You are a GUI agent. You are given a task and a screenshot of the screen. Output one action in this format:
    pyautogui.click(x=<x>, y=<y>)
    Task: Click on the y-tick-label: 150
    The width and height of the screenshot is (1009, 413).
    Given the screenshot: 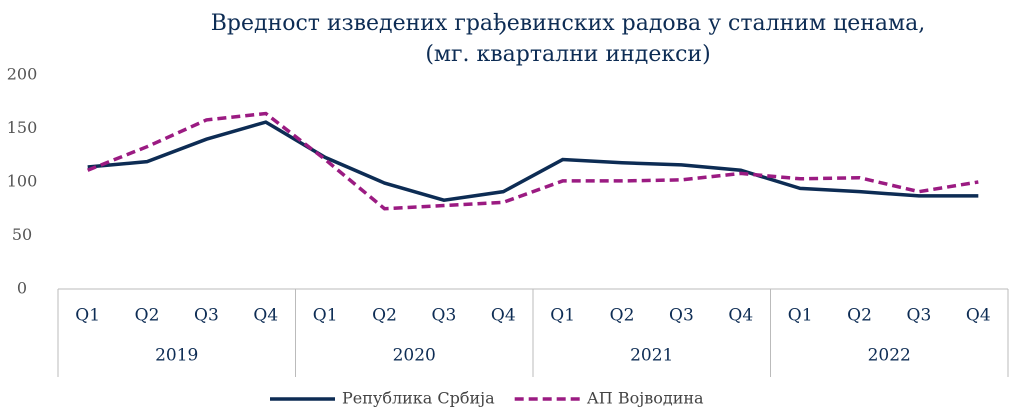 What is the action you would take?
    pyautogui.click(x=22, y=127)
    